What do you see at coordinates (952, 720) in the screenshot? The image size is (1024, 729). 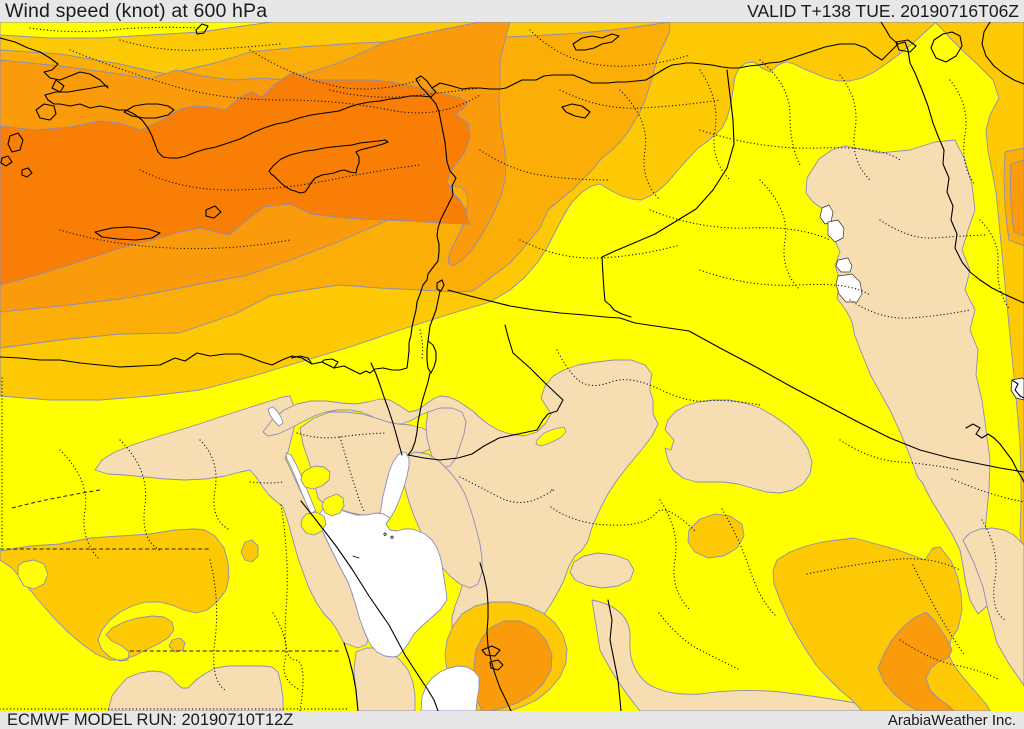 I see `svg-text: ArabiaWeather Inc.` at bounding box center [952, 720].